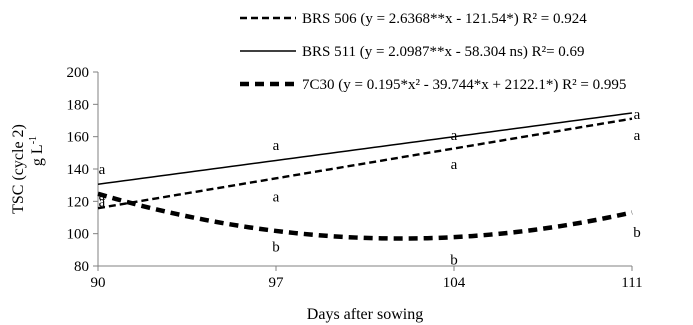 The width and height of the screenshot is (693, 325). Describe the element at coordinates (37, 155) in the screenshot. I see `y-axis-unit-base: g L` at that location.